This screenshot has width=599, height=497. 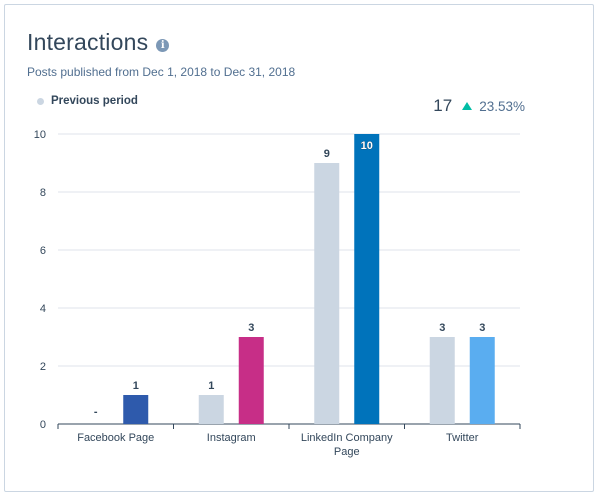 What do you see at coordinates (347, 438) in the screenshot?
I see `x-category-label: LinkedIn Company` at bounding box center [347, 438].